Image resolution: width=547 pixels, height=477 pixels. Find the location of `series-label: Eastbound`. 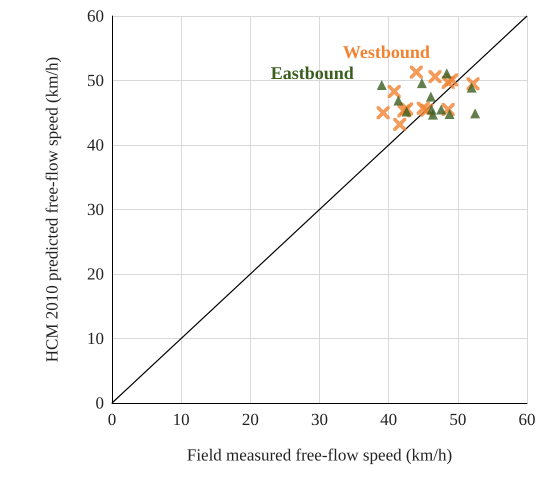

series-label: Eastbound is located at coordinates (312, 73).